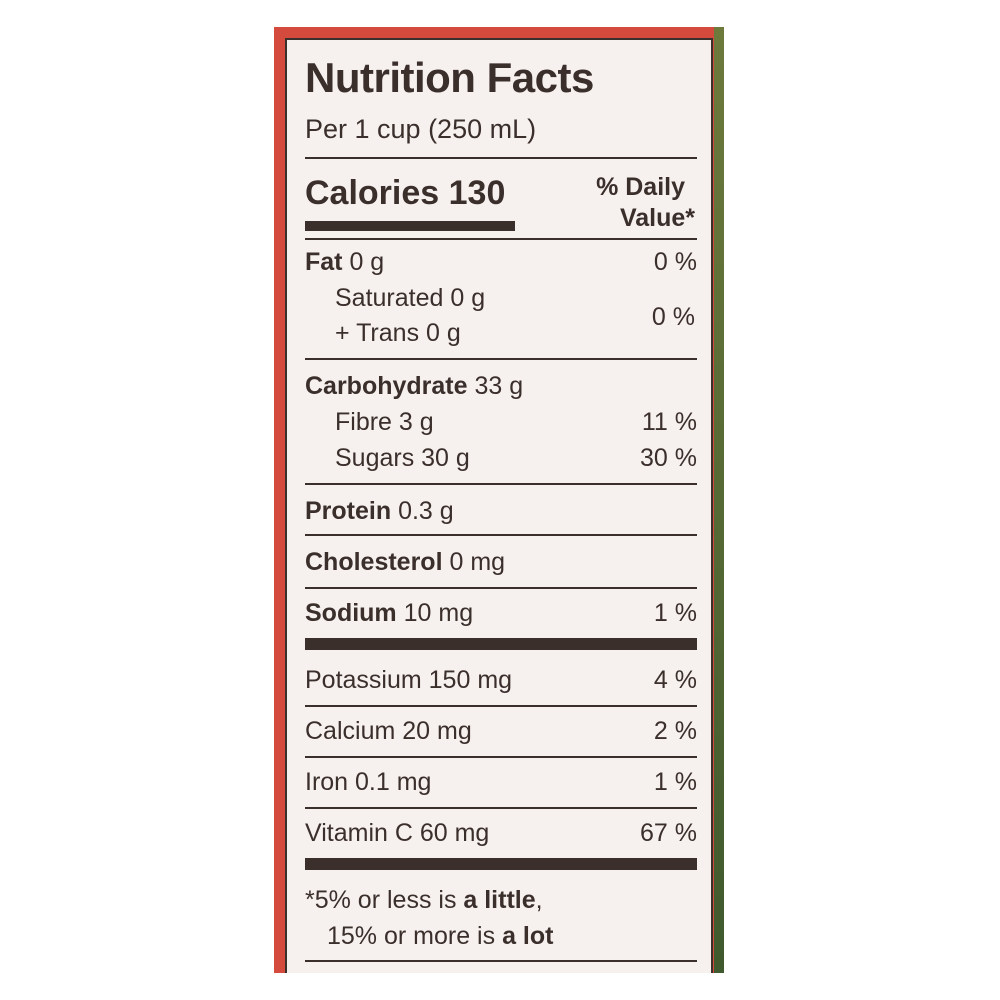 Image resolution: width=1000 pixels, height=1000 pixels. I want to click on sodium-label: Sodium, so click(351, 613).